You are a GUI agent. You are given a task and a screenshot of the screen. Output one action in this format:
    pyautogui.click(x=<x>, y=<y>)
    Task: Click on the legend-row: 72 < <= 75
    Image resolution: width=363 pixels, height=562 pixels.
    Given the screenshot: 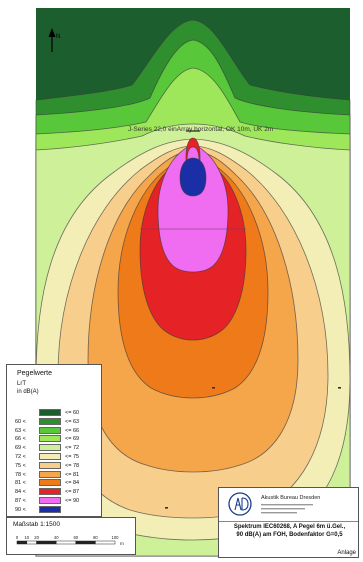 What is the action you would take?
    pyautogui.click(x=57, y=457)
    